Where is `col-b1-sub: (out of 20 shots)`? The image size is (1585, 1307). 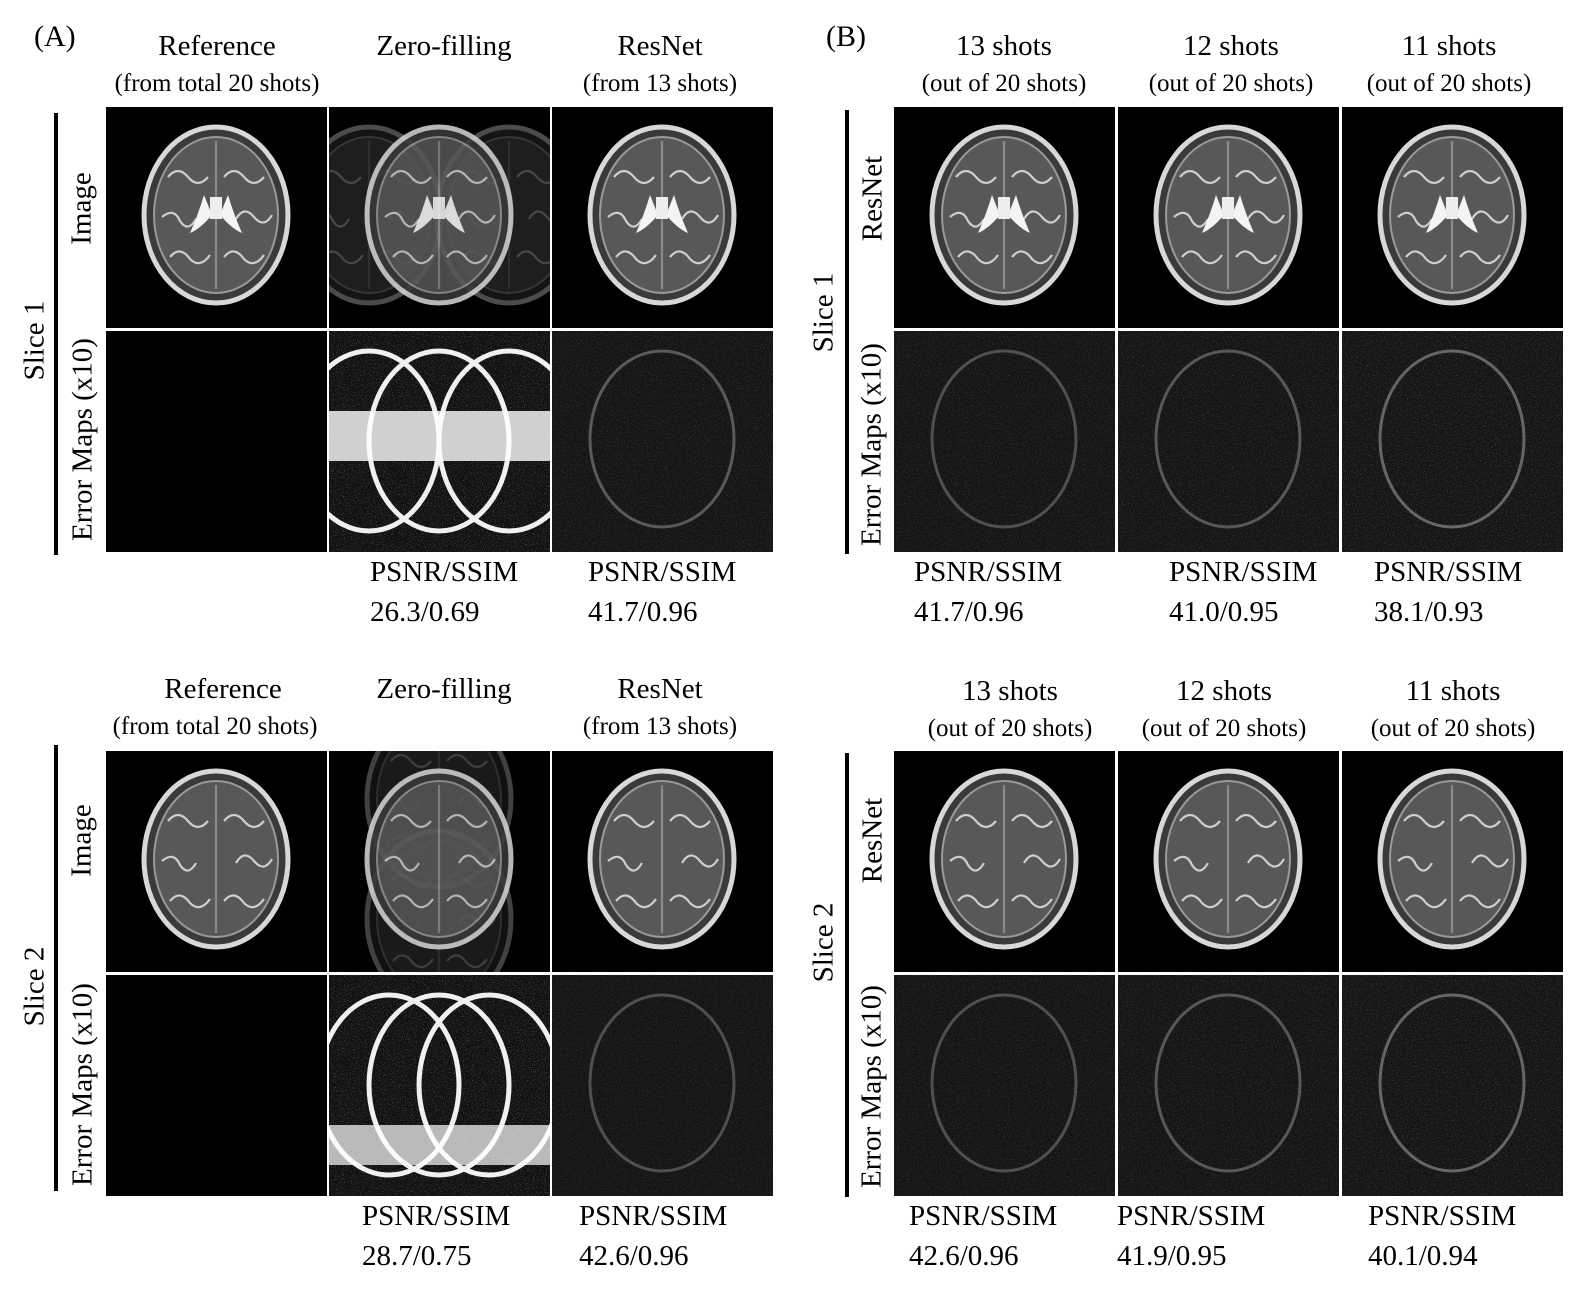
col-b1-sub: (out of 20 shots) is located at coordinates (1004, 83).